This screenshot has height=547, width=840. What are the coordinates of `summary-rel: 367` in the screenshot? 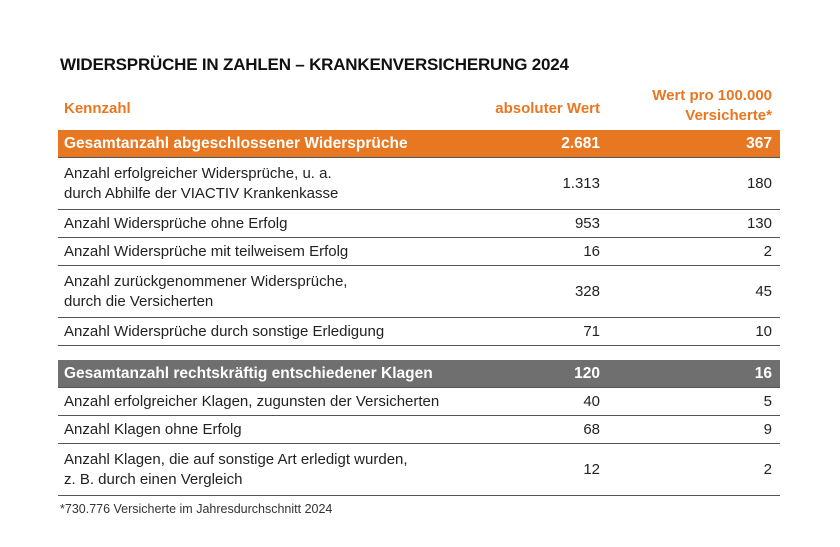 It's located at (759, 143).